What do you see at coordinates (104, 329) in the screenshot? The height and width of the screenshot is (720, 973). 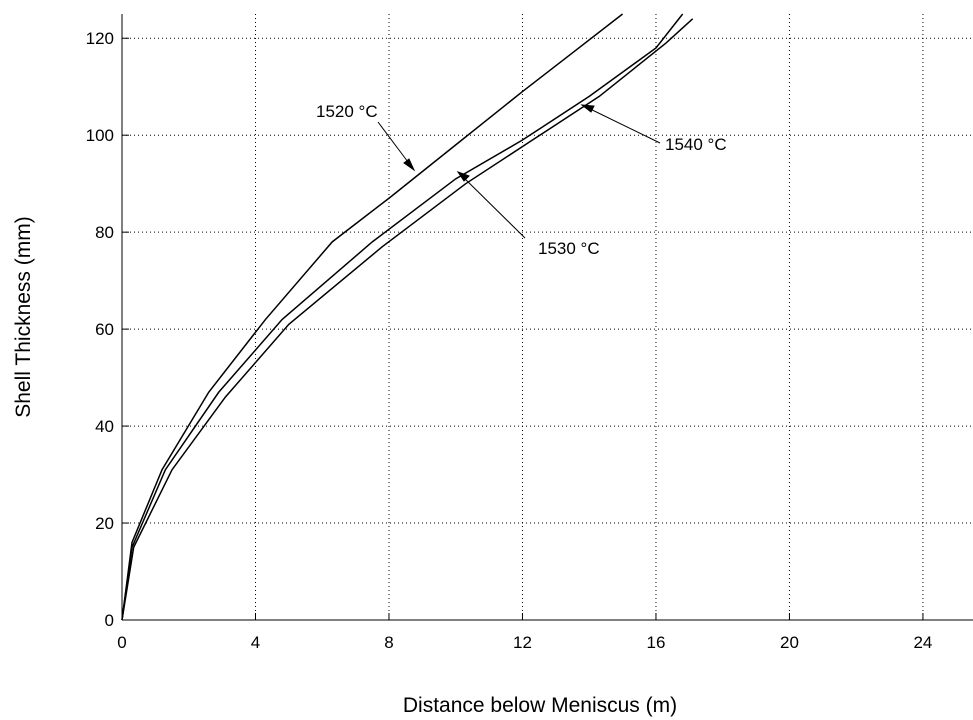 I see `y-tick-label: 60` at bounding box center [104, 329].